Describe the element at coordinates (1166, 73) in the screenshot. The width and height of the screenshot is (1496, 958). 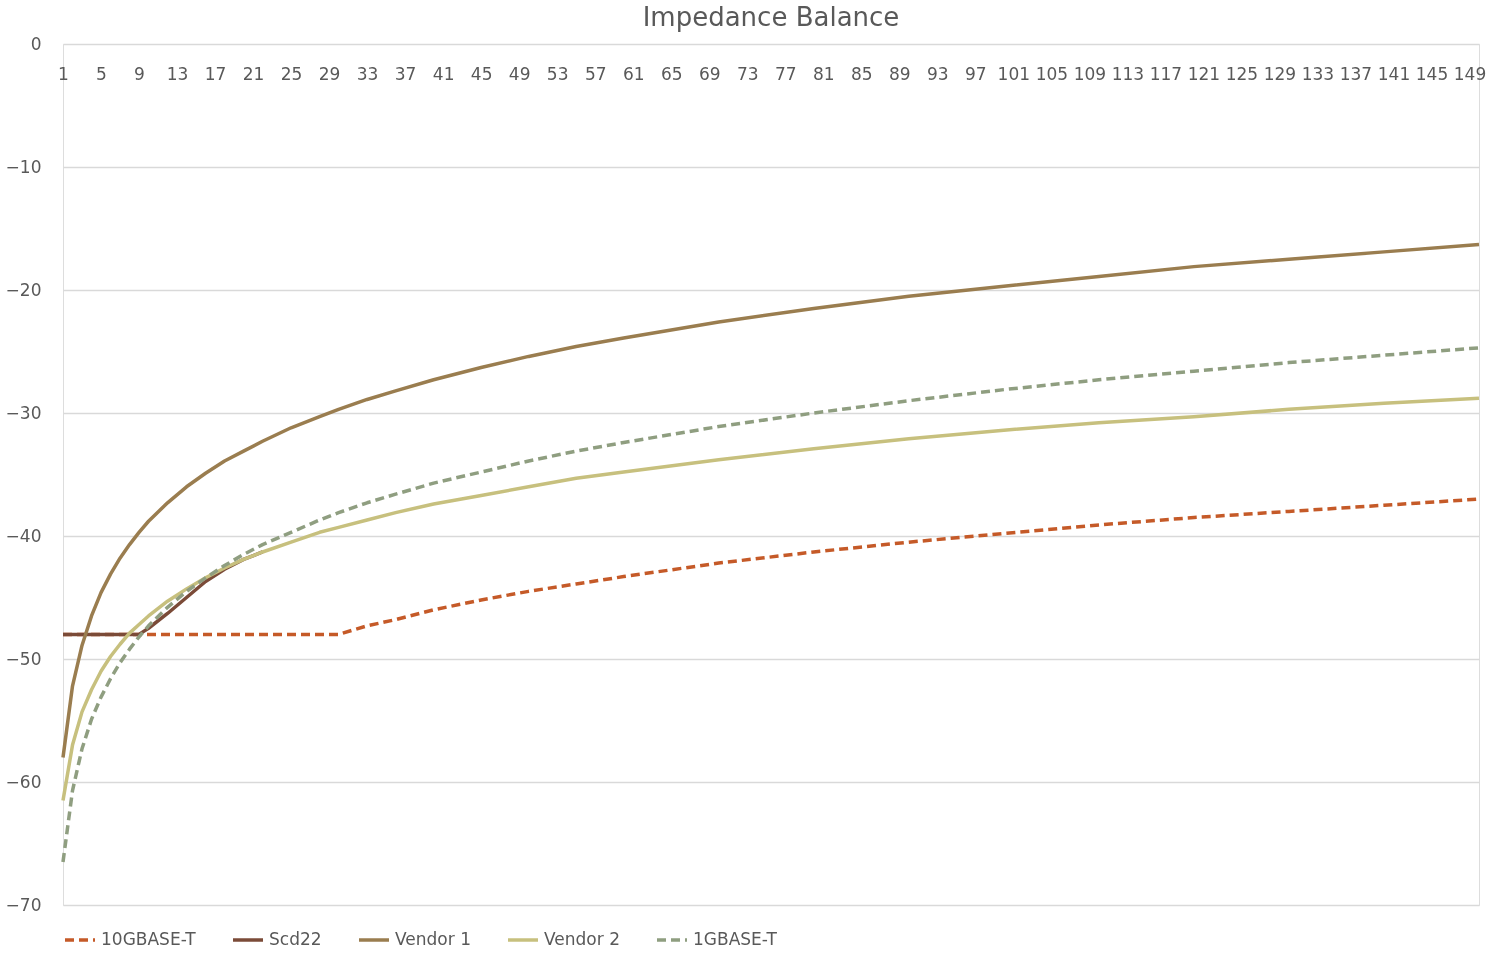
I see `x-tick-label: 117` at that location.